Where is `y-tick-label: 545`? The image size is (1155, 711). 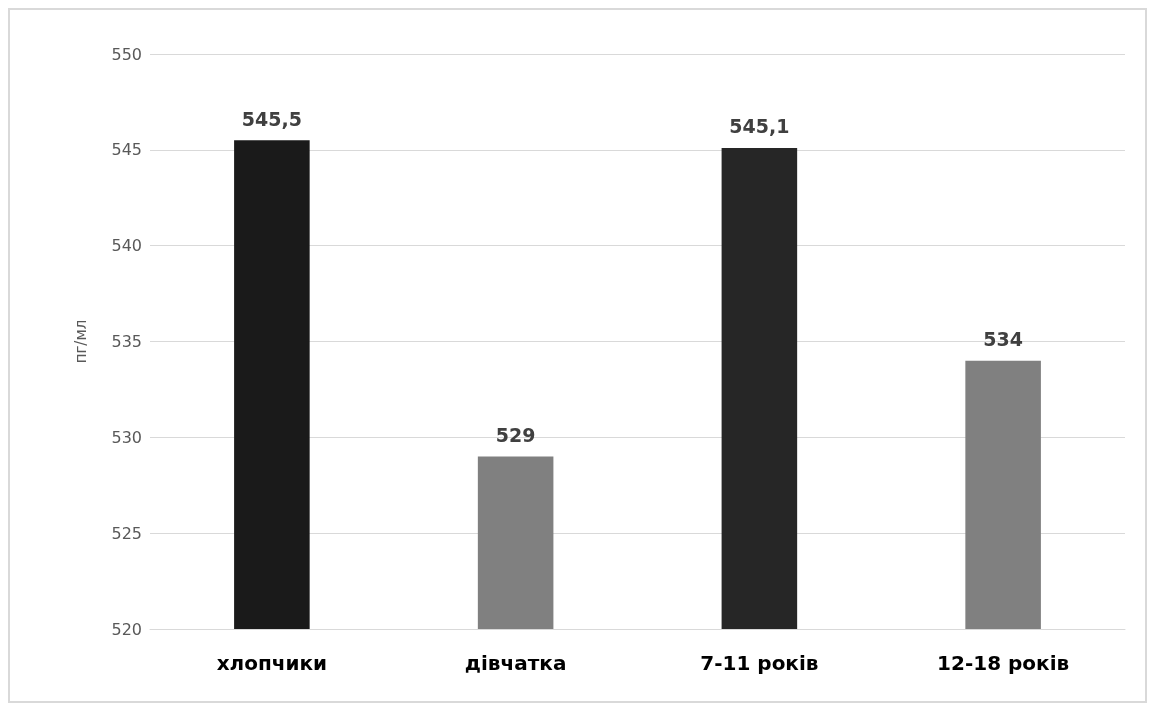 y-tick-label: 545 is located at coordinates (126, 150).